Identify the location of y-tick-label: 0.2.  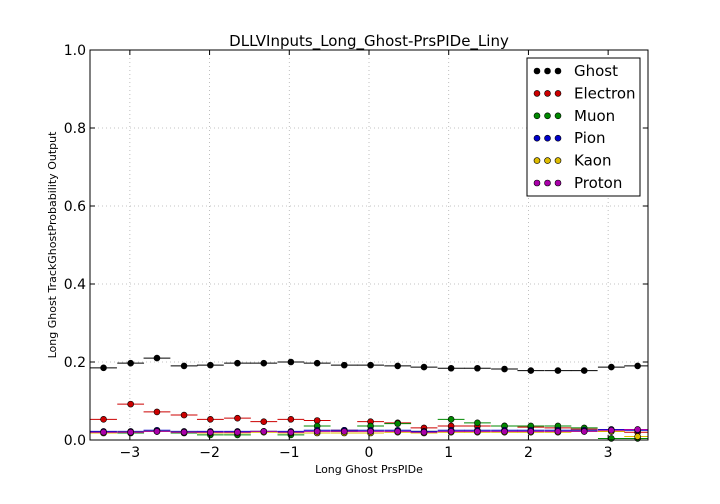
(75, 363).